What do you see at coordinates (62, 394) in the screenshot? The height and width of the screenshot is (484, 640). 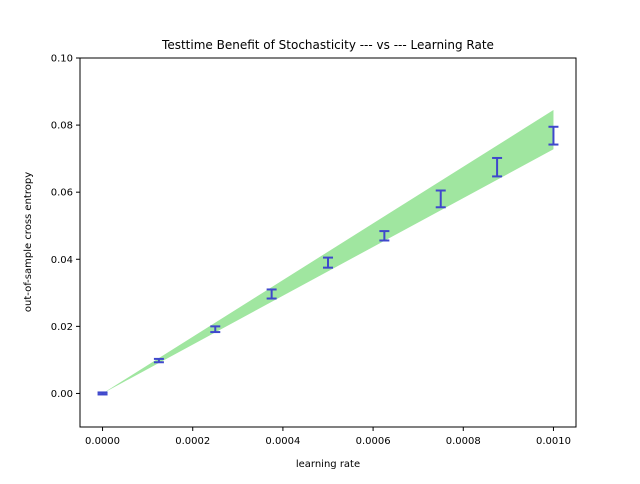 I see `y-tick-label: 0.00` at bounding box center [62, 394].